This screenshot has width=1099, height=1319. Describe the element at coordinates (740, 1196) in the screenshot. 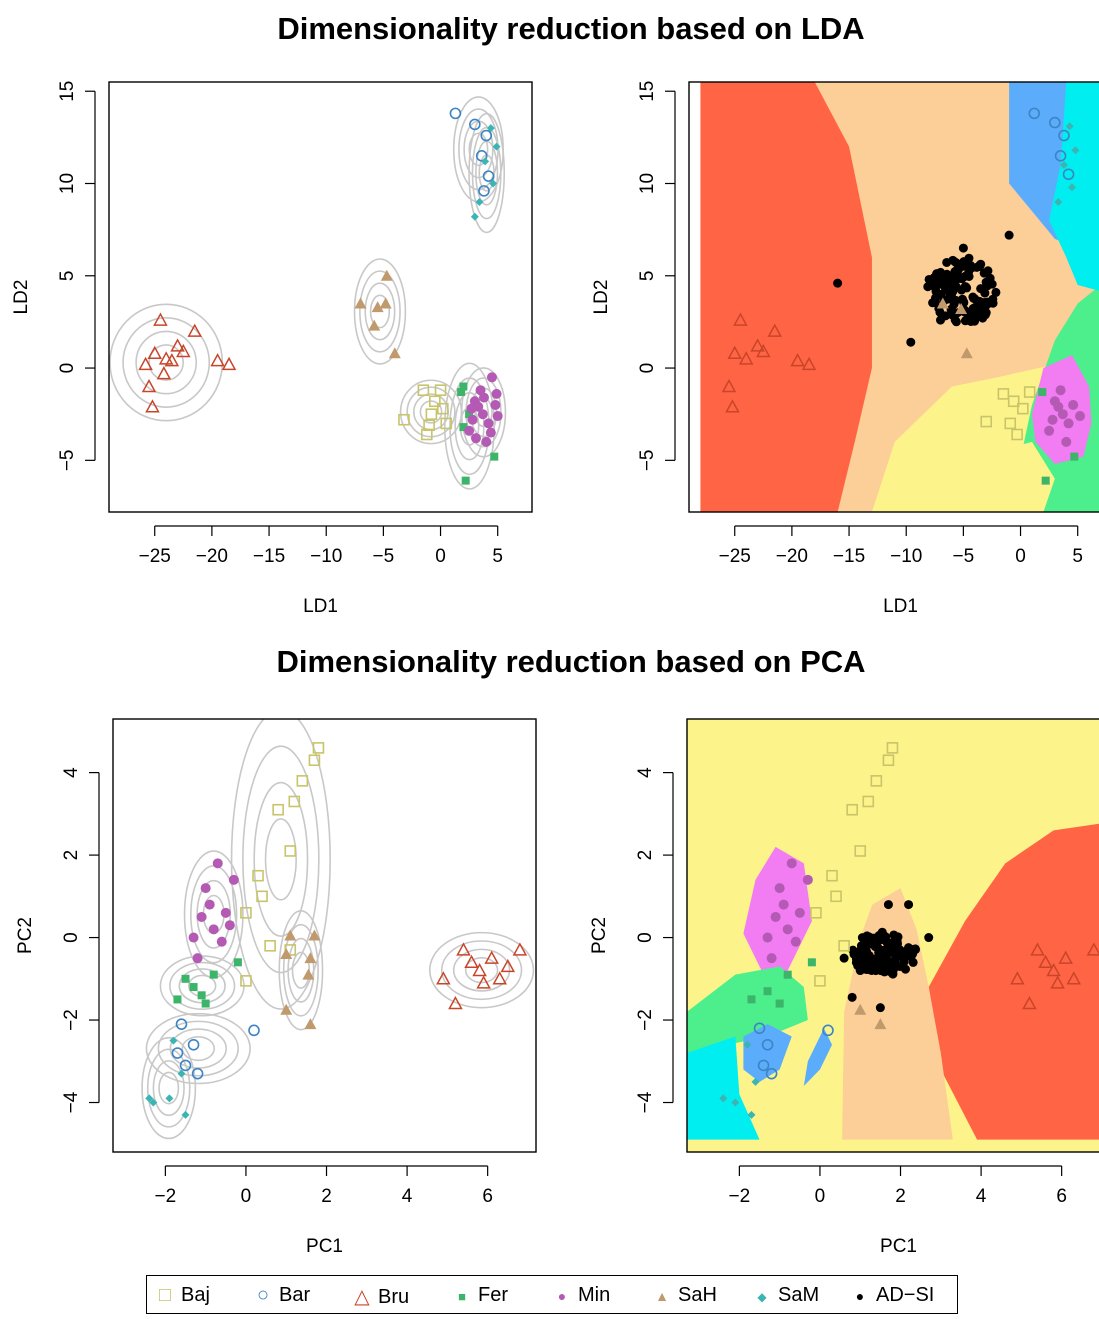

I see `x-tick-label: −2` at that location.